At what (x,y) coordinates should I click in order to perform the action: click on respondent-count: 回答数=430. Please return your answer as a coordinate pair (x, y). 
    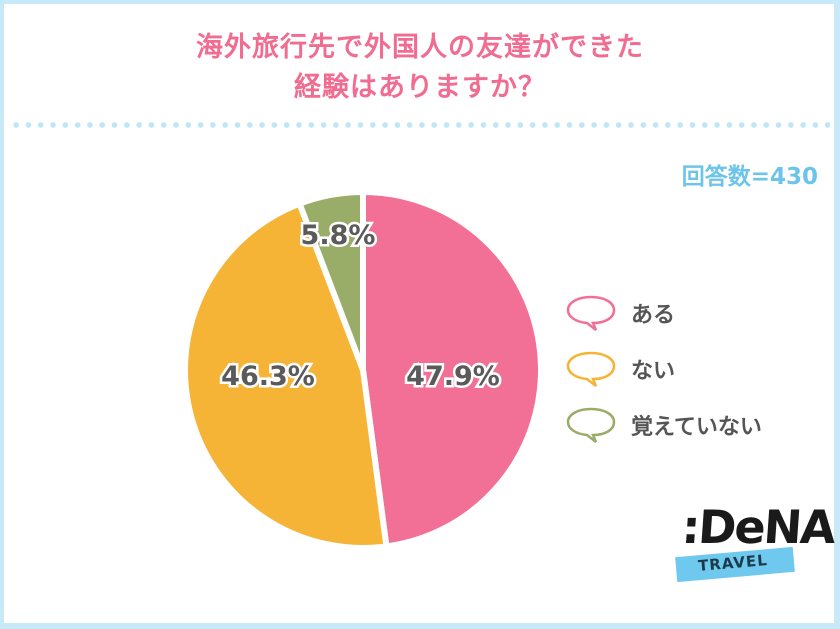
    Looking at the image, I should click on (749, 177).